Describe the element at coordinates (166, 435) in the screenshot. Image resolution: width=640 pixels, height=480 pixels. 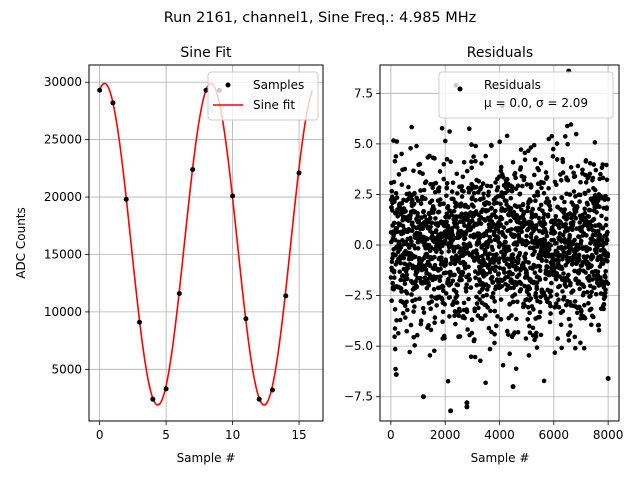
I see `sine-fit-xtick-label: 5` at that location.